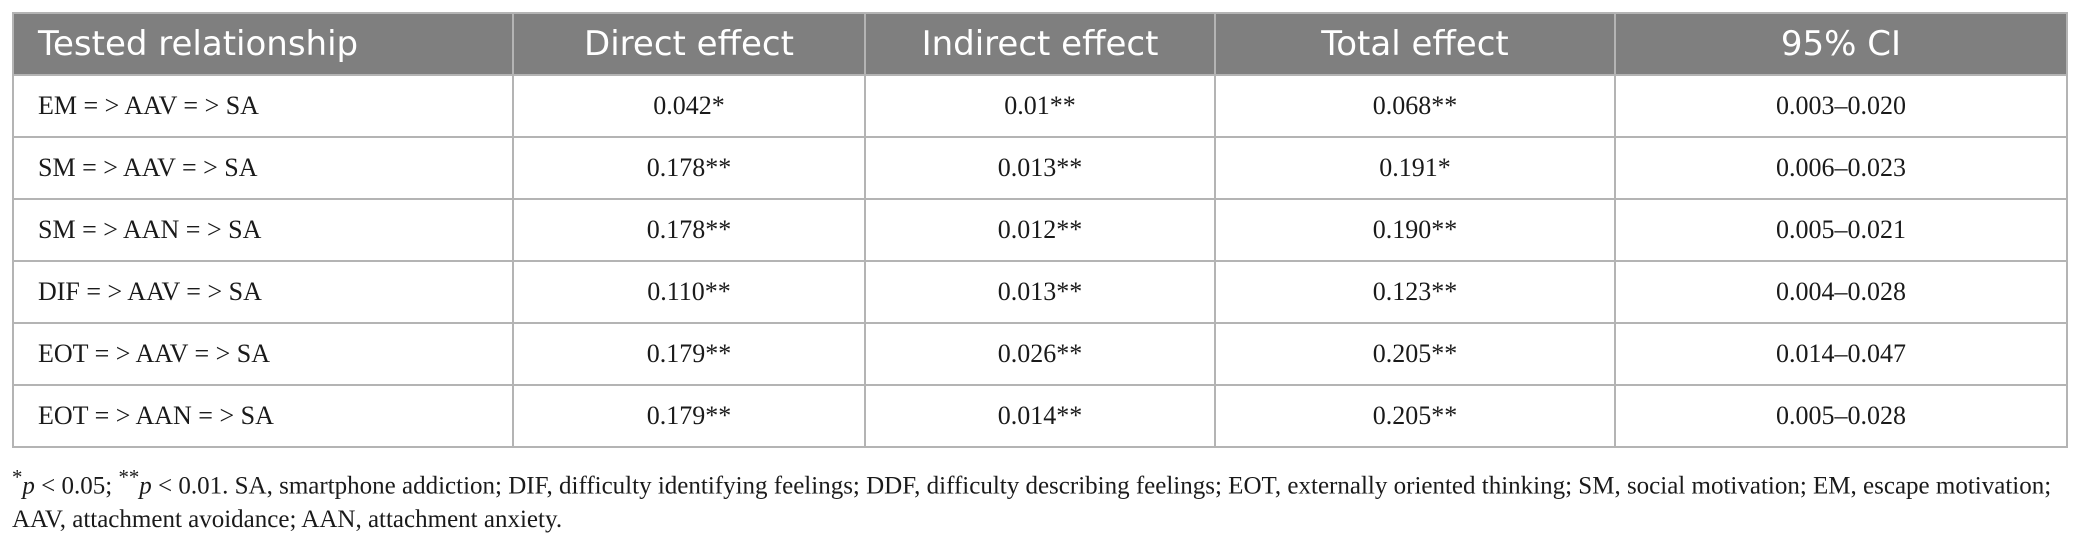 This screenshot has height=545, width=2078. I want to click on cell-direct-effect: 0.110**, so click(689, 292).